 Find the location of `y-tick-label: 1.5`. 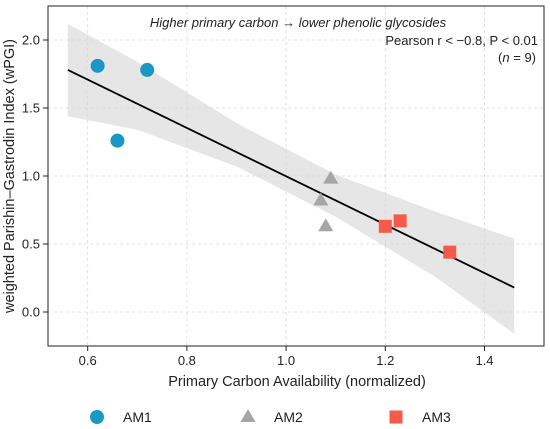

y-tick-label: 1.5 is located at coordinates (31, 108).